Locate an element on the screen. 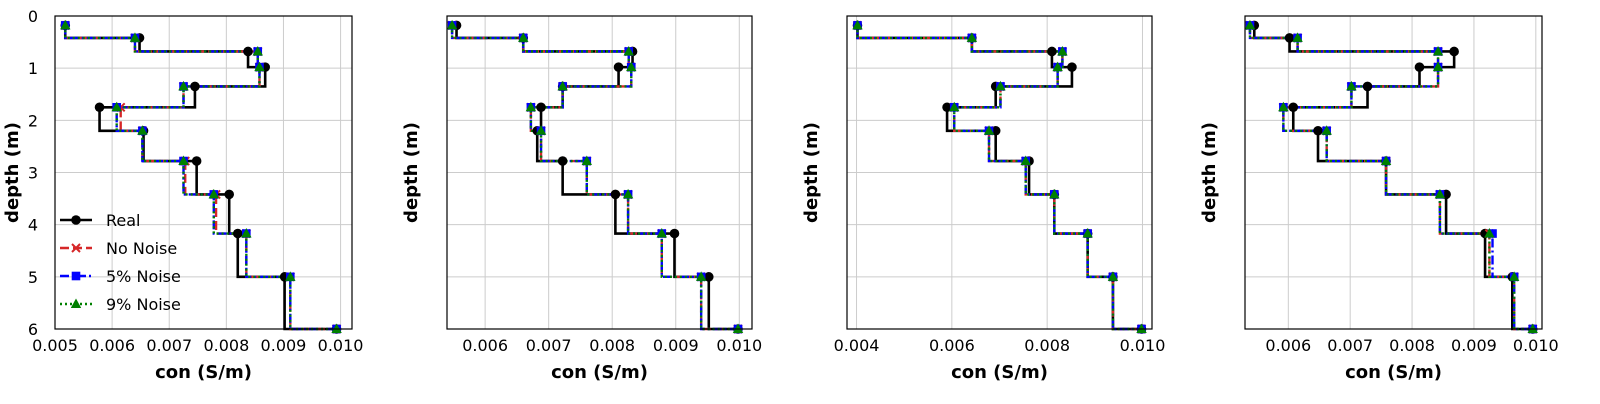 The image size is (1600, 404). y-tick-label: 2 is located at coordinates (33, 120).